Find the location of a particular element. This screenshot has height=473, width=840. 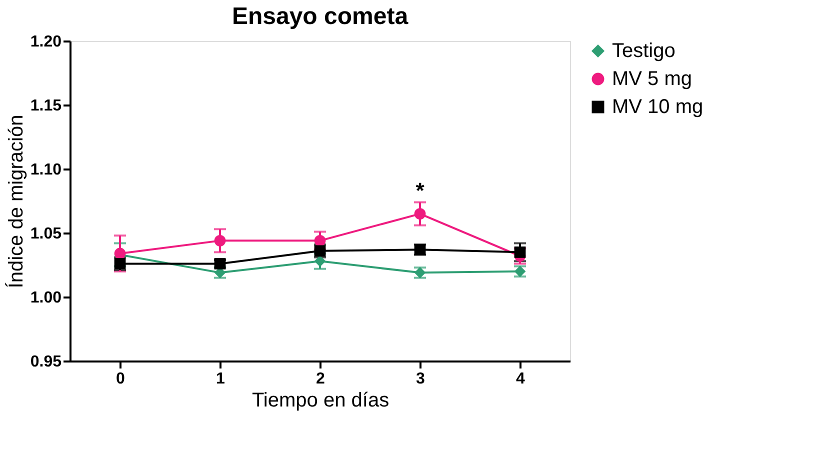

legend-label: MV 5 mg is located at coordinates (652, 79).